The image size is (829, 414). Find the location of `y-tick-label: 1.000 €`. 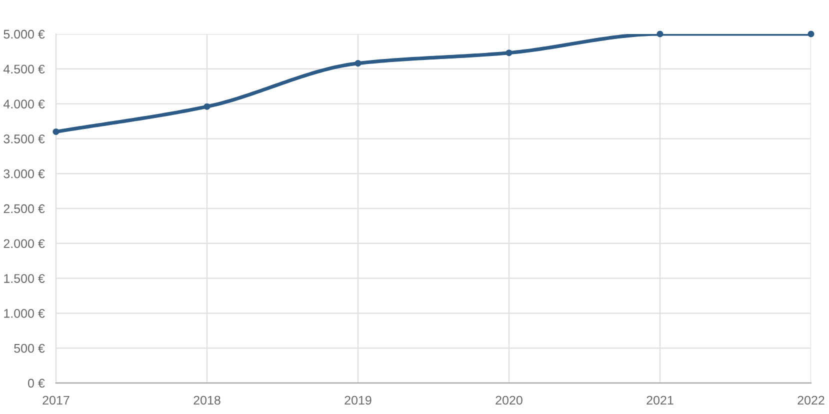

y-tick-label: 1.000 € is located at coordinates (24, 313).